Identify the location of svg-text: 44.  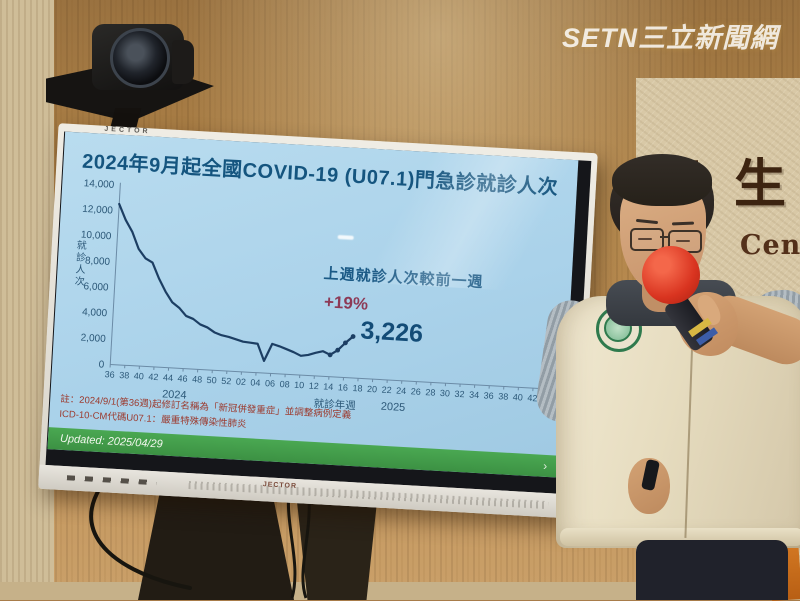
(168, 377).